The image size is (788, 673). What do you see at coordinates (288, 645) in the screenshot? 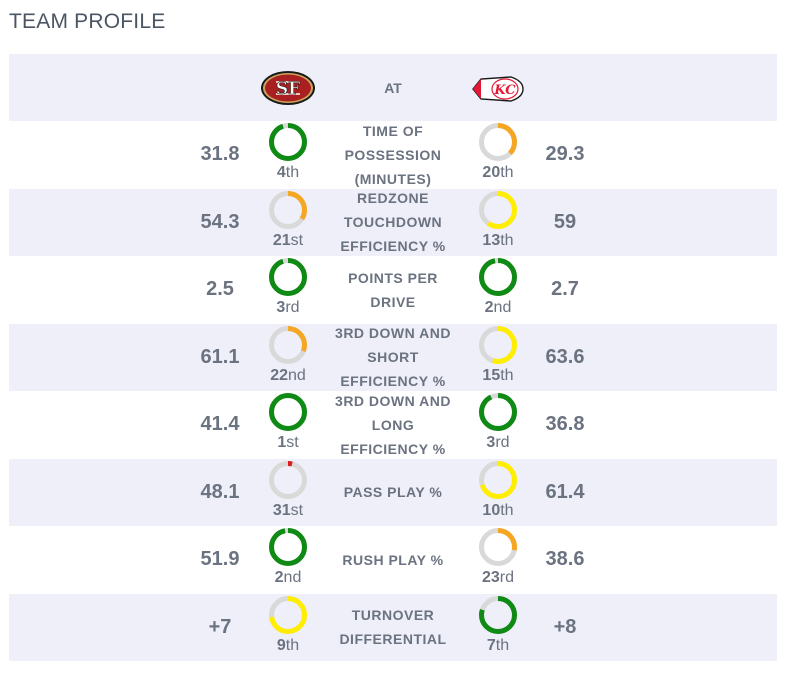
I see `away-rank: 9th` at bounding box center [288, 645].